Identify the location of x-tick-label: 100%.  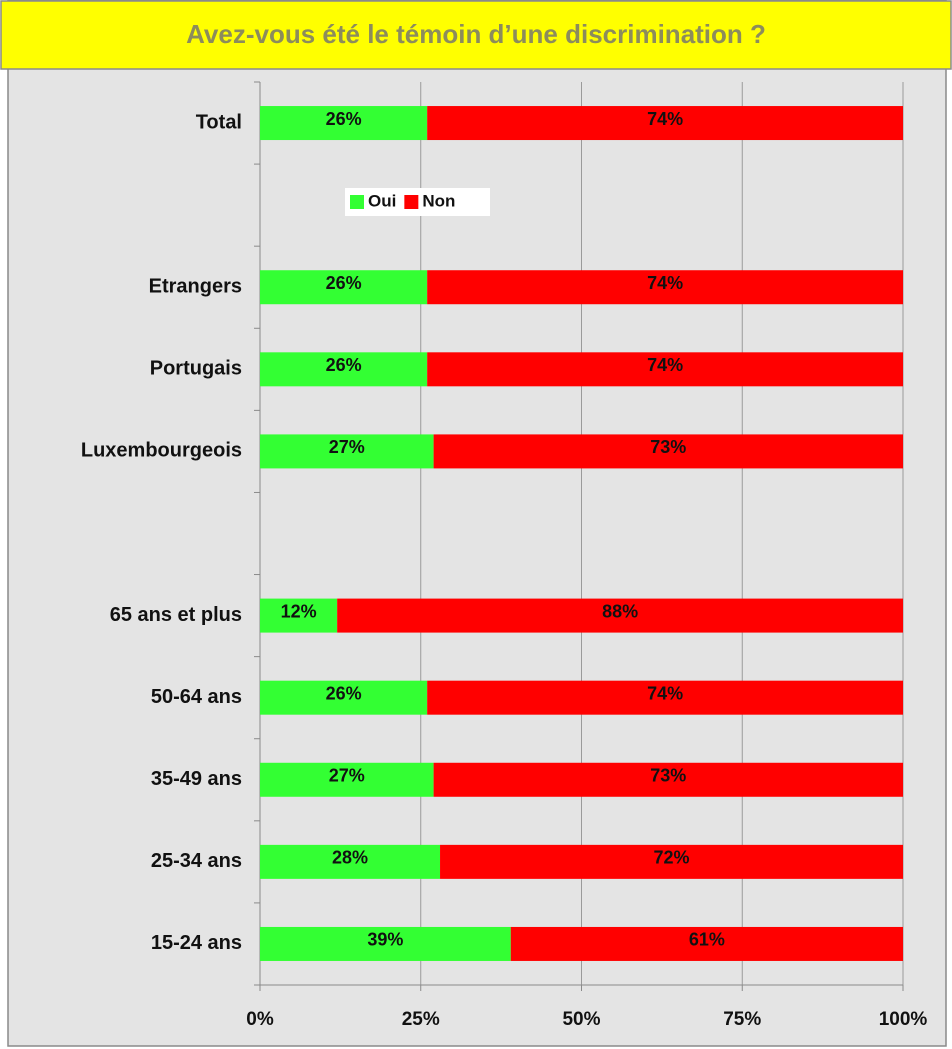
(903, 1019).